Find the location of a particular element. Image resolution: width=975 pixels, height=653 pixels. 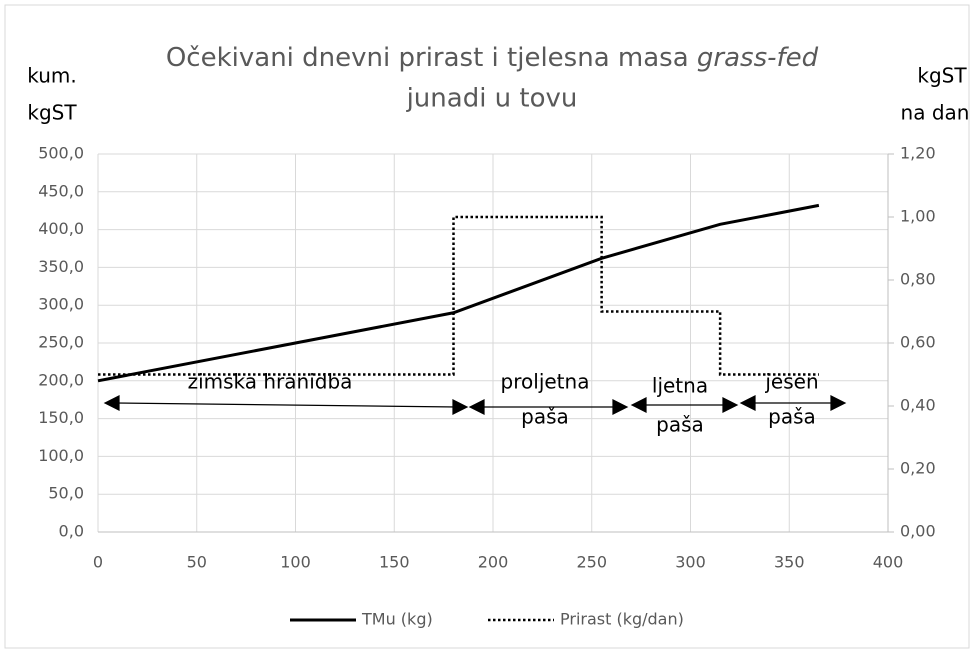

y2-tick-label: 0,20 is located at coordinates (918, 468).